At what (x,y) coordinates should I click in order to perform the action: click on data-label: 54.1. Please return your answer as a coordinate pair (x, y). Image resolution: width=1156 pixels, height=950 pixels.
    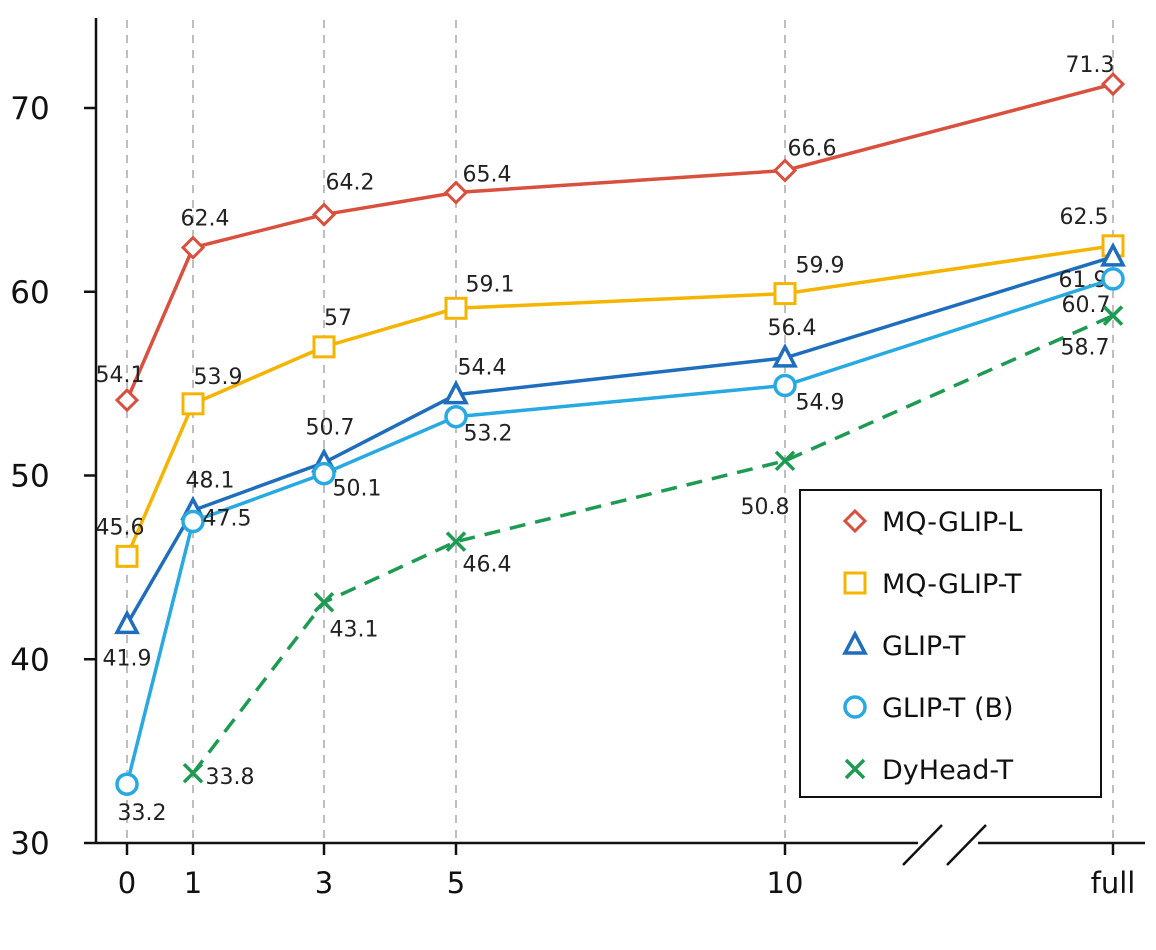
    Looking at the image, I should click on (120, 375).